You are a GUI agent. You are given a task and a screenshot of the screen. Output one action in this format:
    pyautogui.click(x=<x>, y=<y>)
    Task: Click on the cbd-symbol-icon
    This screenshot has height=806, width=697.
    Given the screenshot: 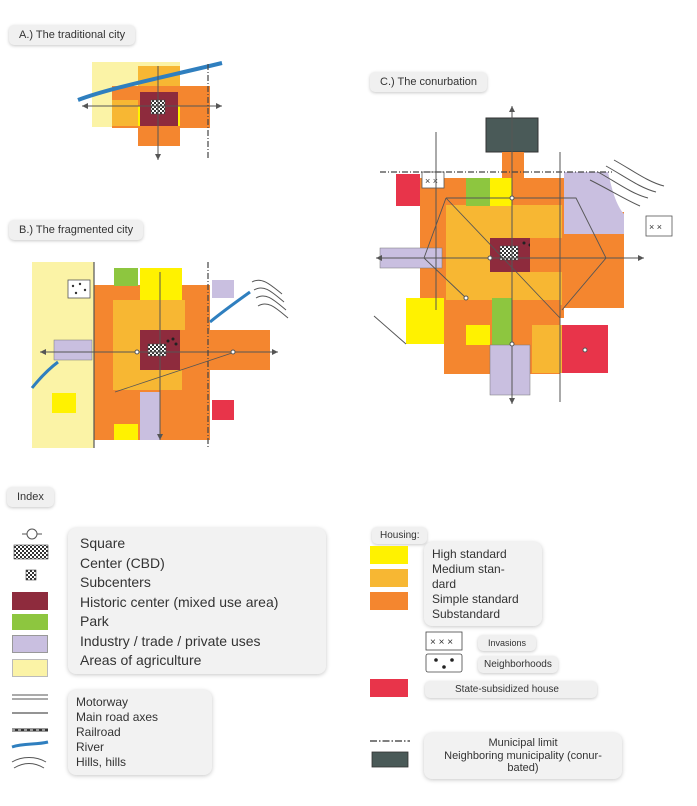 What is the action you would take?
    pyautogui.click(x=31, y=552)
    